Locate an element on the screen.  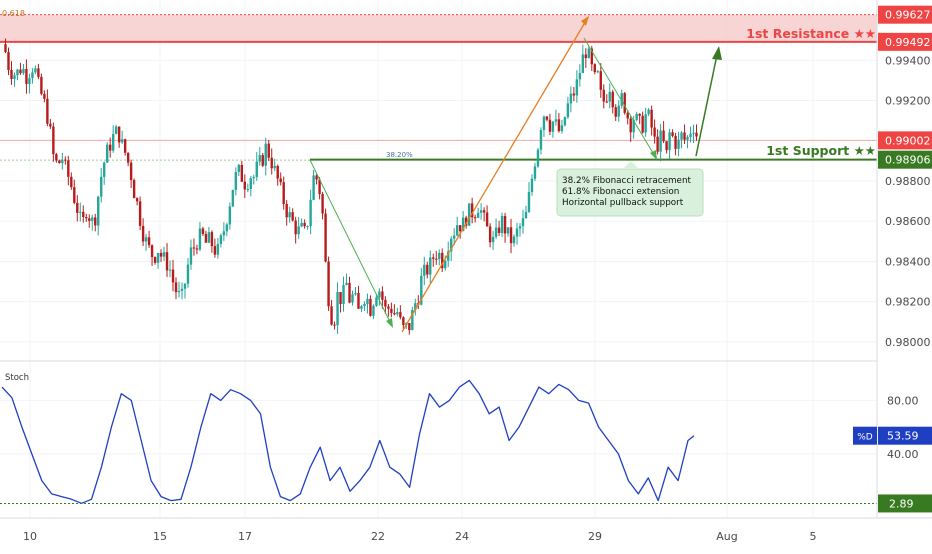
note-line-1: 61.8% Fibonacci extension is located at coordinates (620, 192).